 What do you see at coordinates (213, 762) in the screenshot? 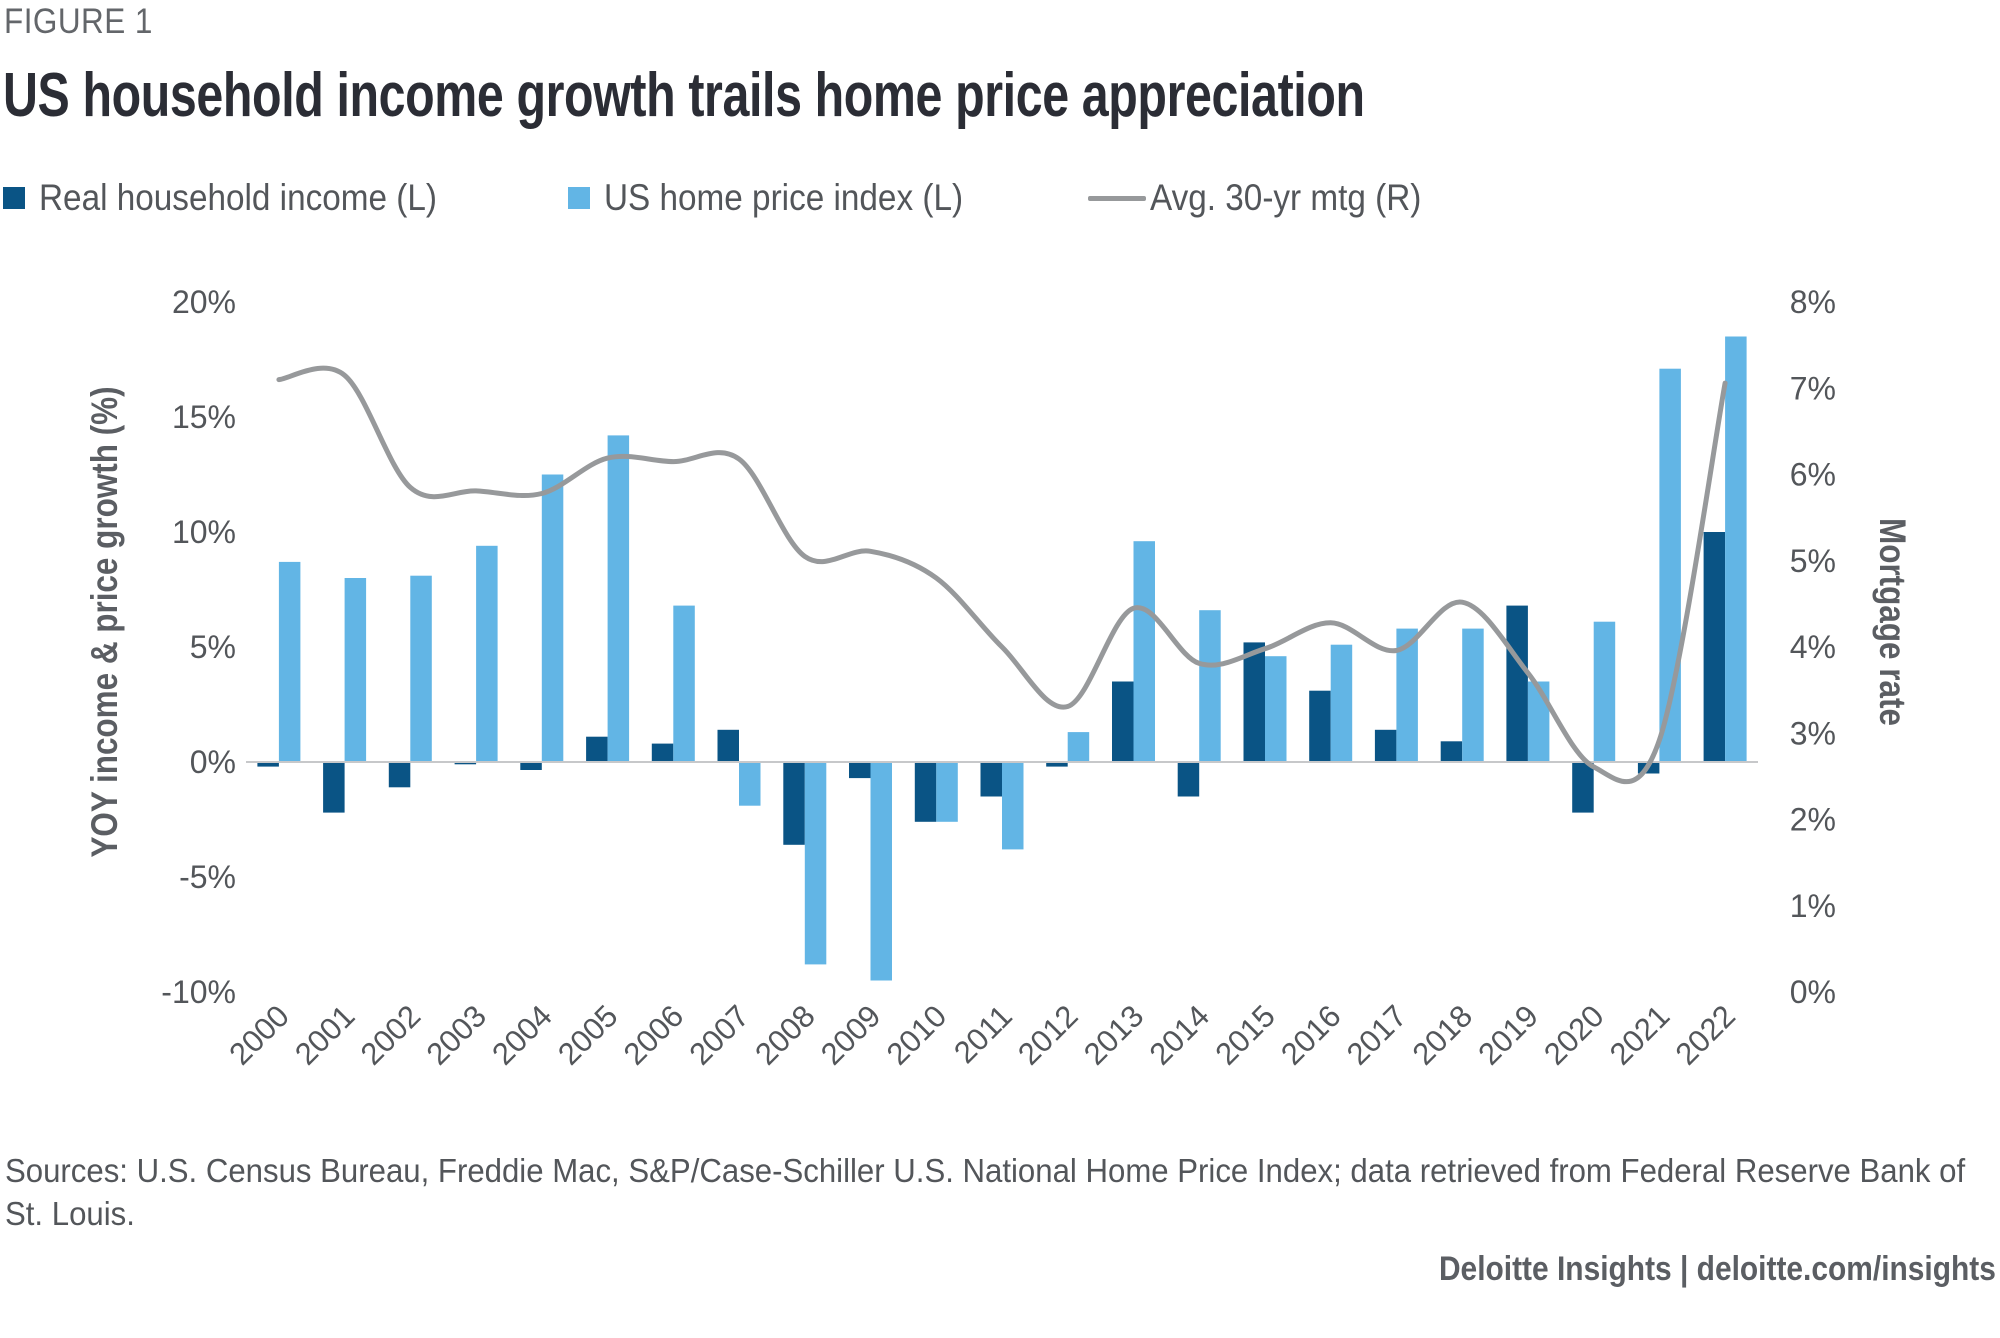
I see `left-tick-label: 0%` at bounding box center [213, 762].